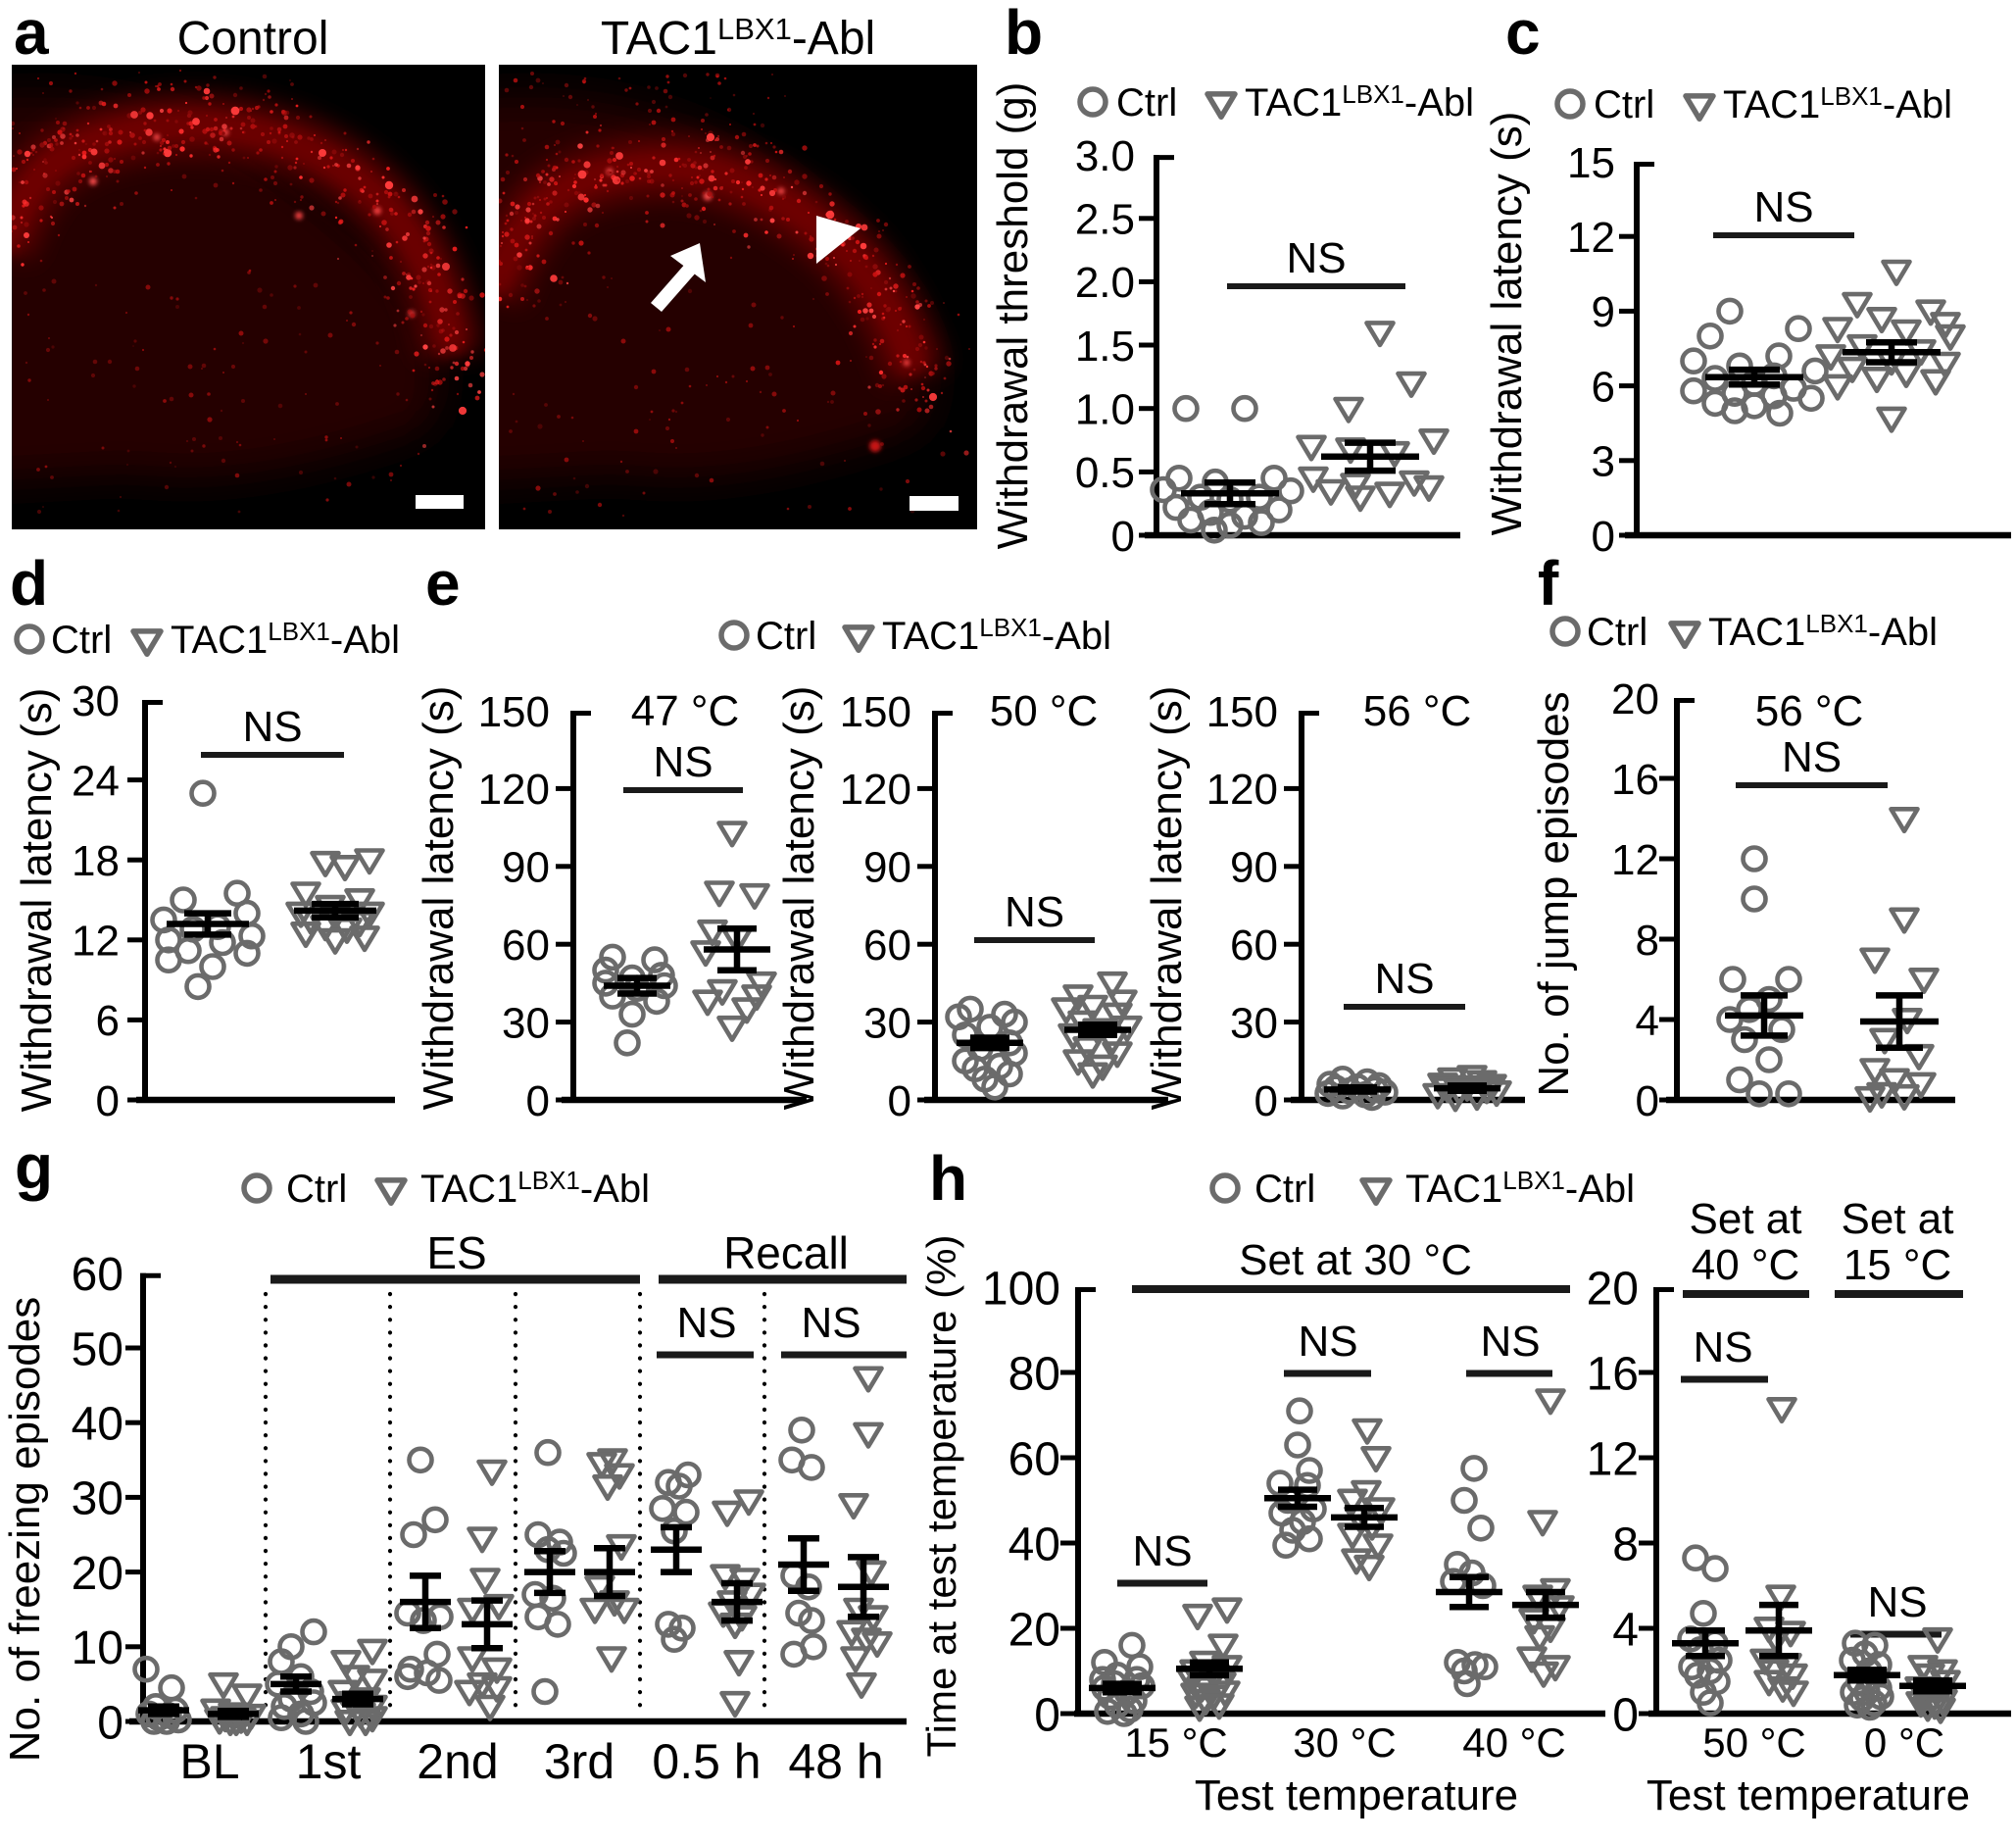  I want to click on svg-text: 1.0, so click(1105, 410).